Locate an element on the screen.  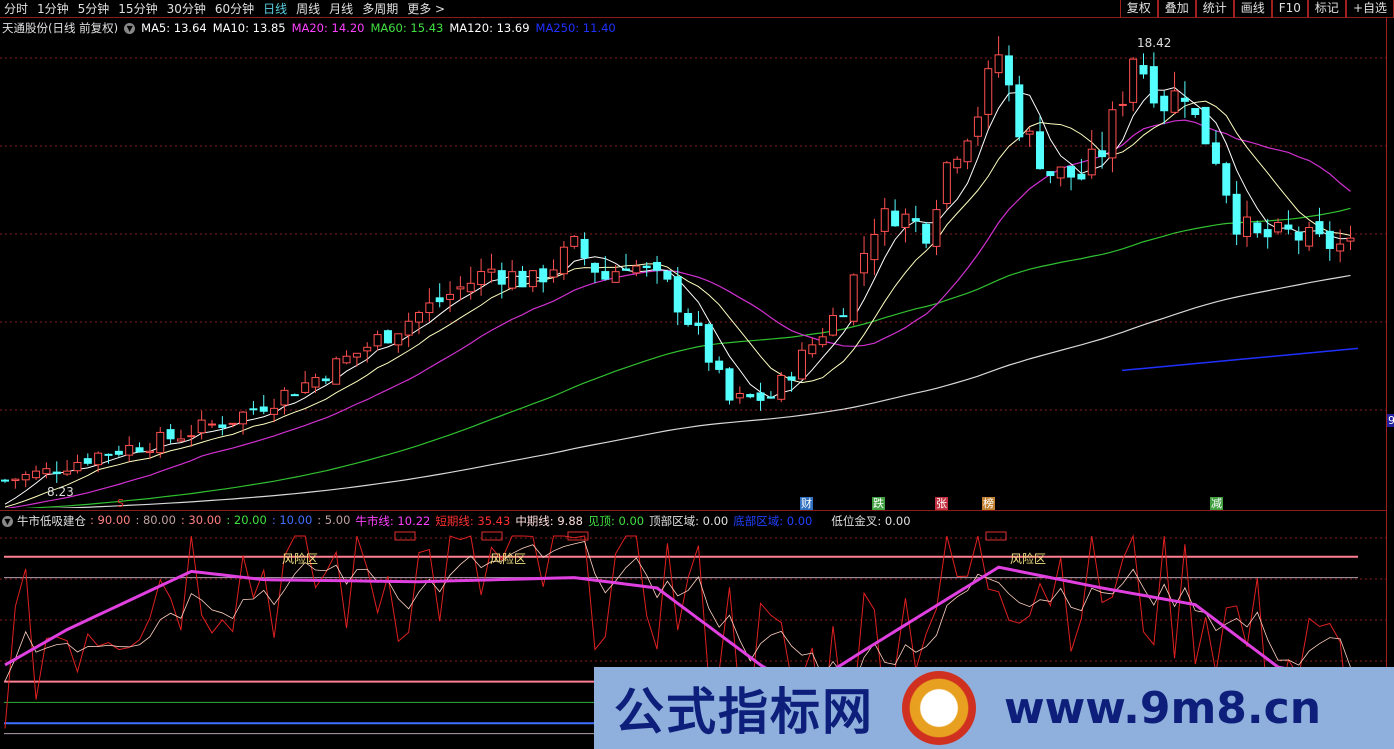
period-tab: 分时 is located at coordinates (16, 9).